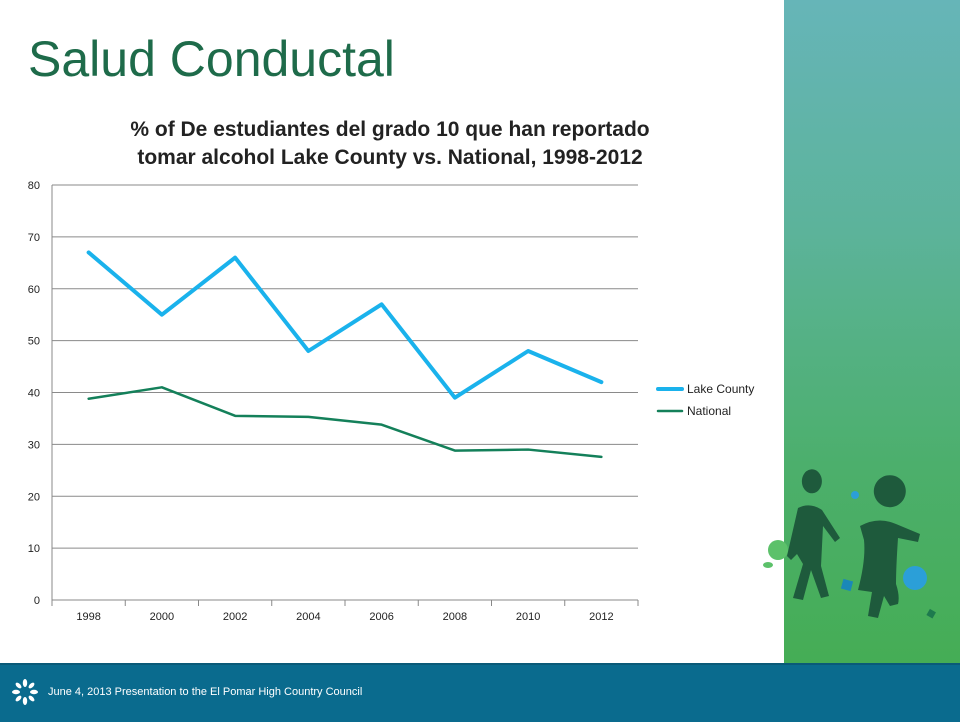 The image size is (960, 722). I want to click on asterisk-flower-icon, so click(25, 692).